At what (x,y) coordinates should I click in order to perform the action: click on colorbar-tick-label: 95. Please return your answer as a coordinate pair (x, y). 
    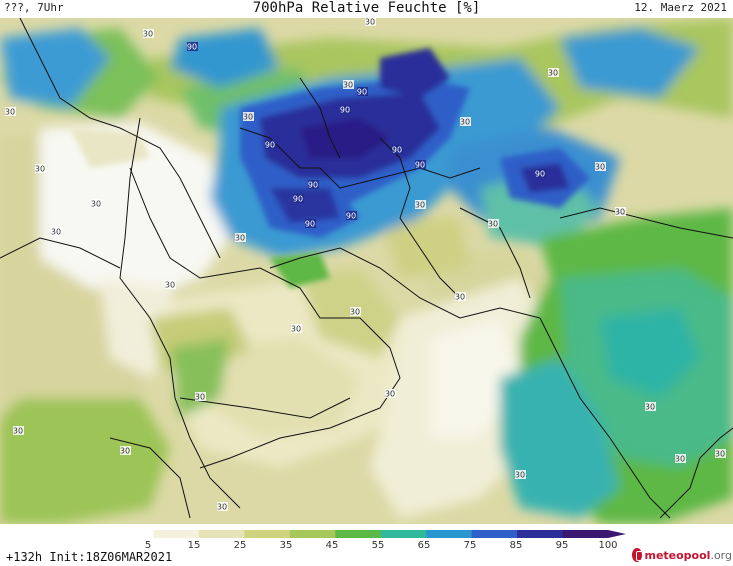
    Looking at the image, I should click on (562, 545).